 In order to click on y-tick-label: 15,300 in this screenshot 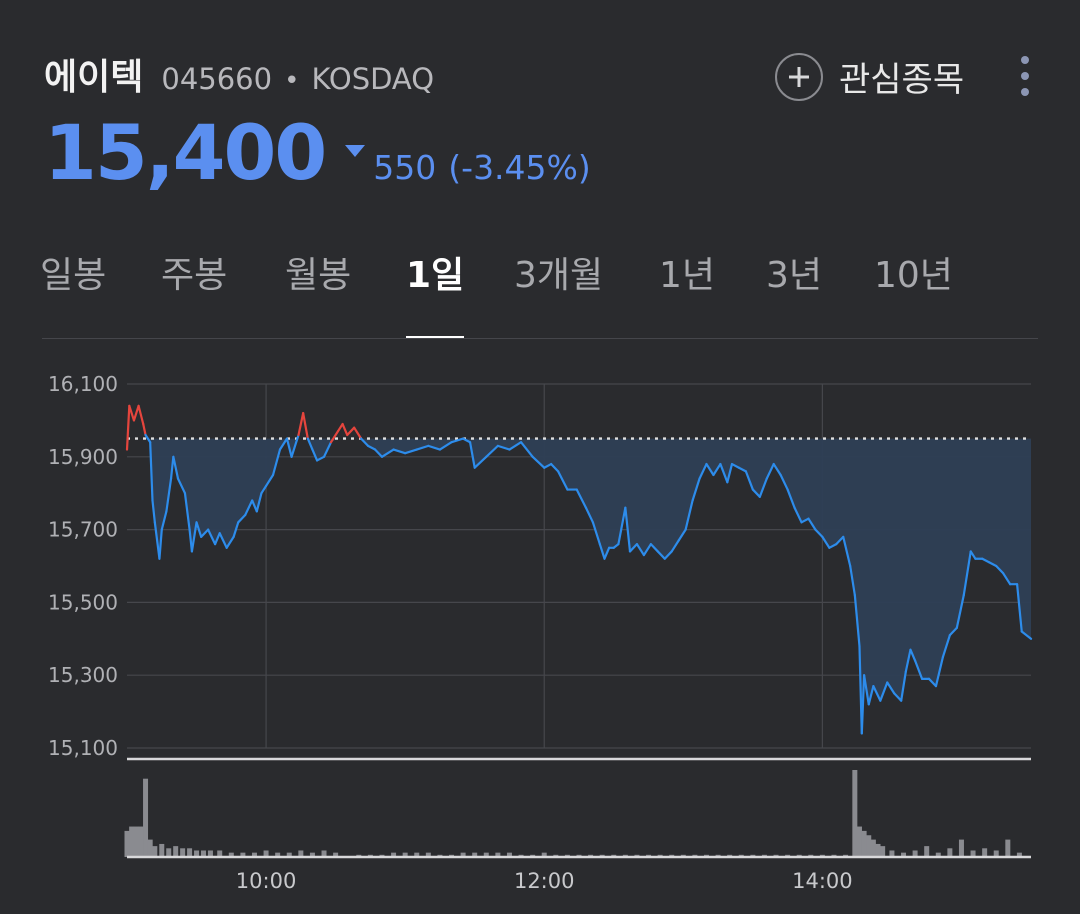, I will do `click(83, 675)`.